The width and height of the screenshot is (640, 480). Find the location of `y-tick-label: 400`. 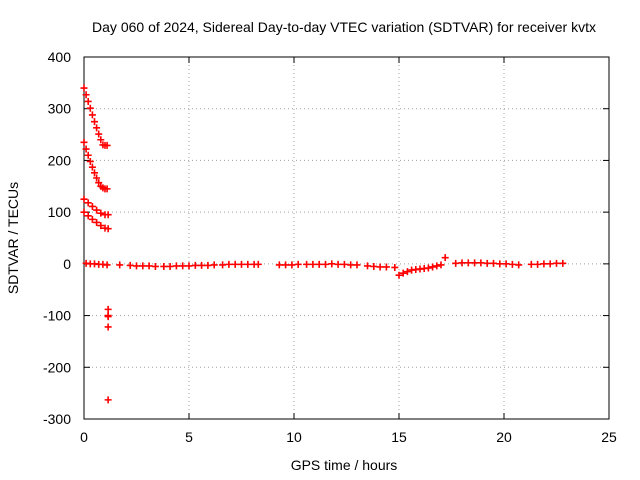

y-tick-label: 400 is located at coordinates (60, 57).